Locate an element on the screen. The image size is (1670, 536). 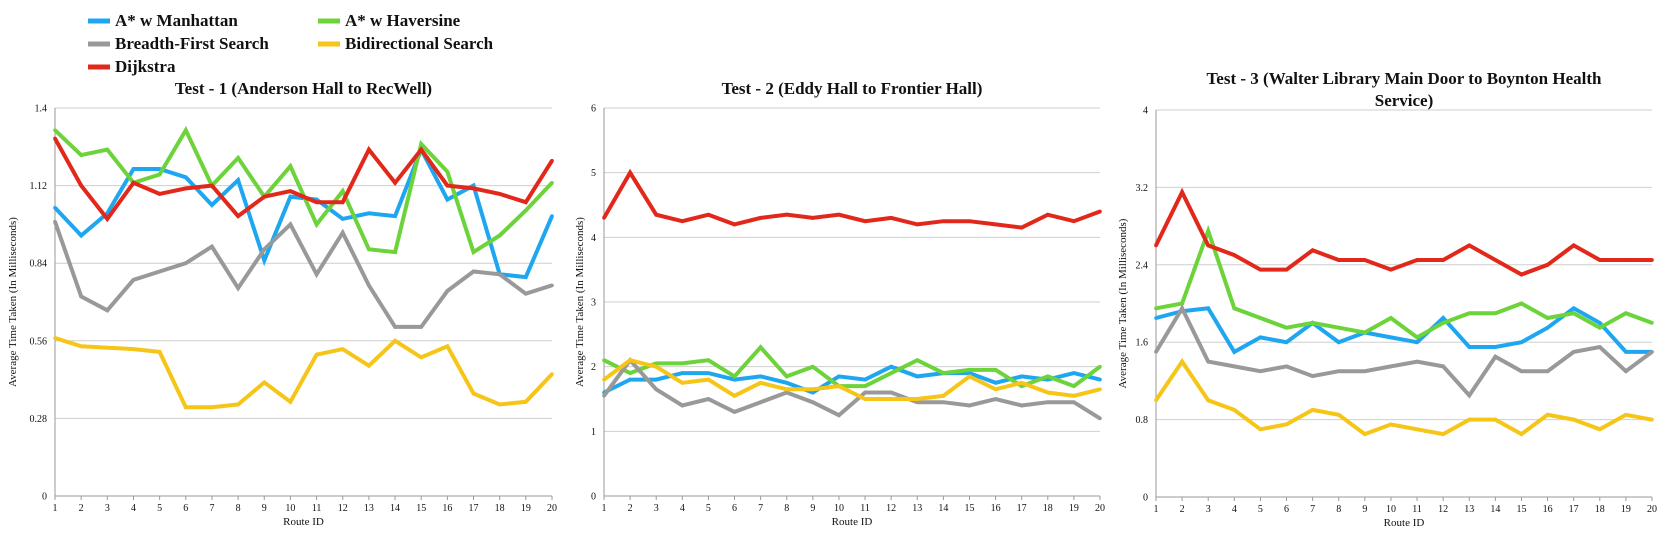
series-group is located at coordinates (1404, 312).